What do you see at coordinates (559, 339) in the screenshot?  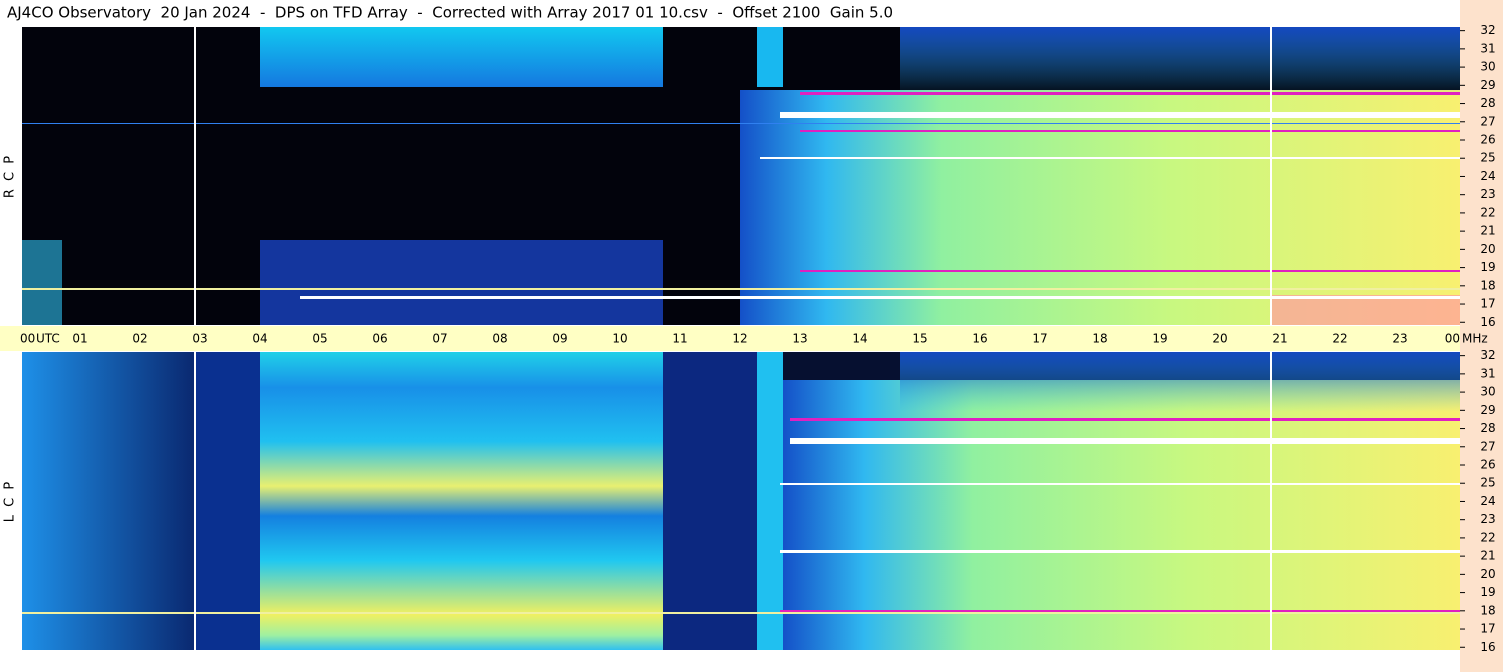 I see `x-tick-label: 09` at bounding box center [559, 339].